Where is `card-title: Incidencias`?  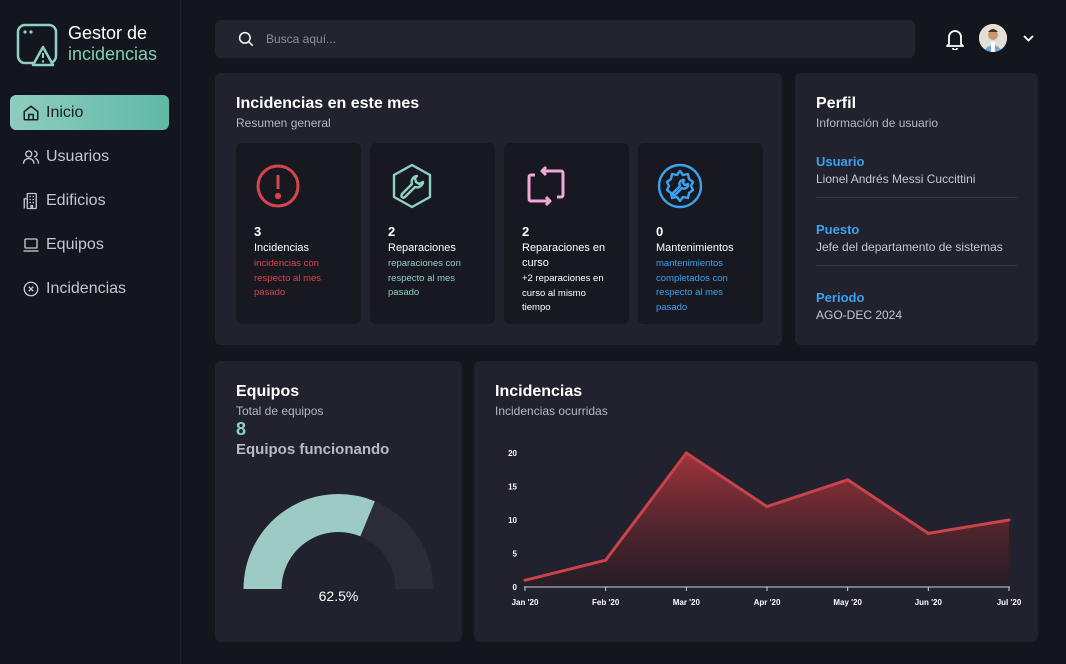 card-title: Incidencias is located at coordinates (539, 391).